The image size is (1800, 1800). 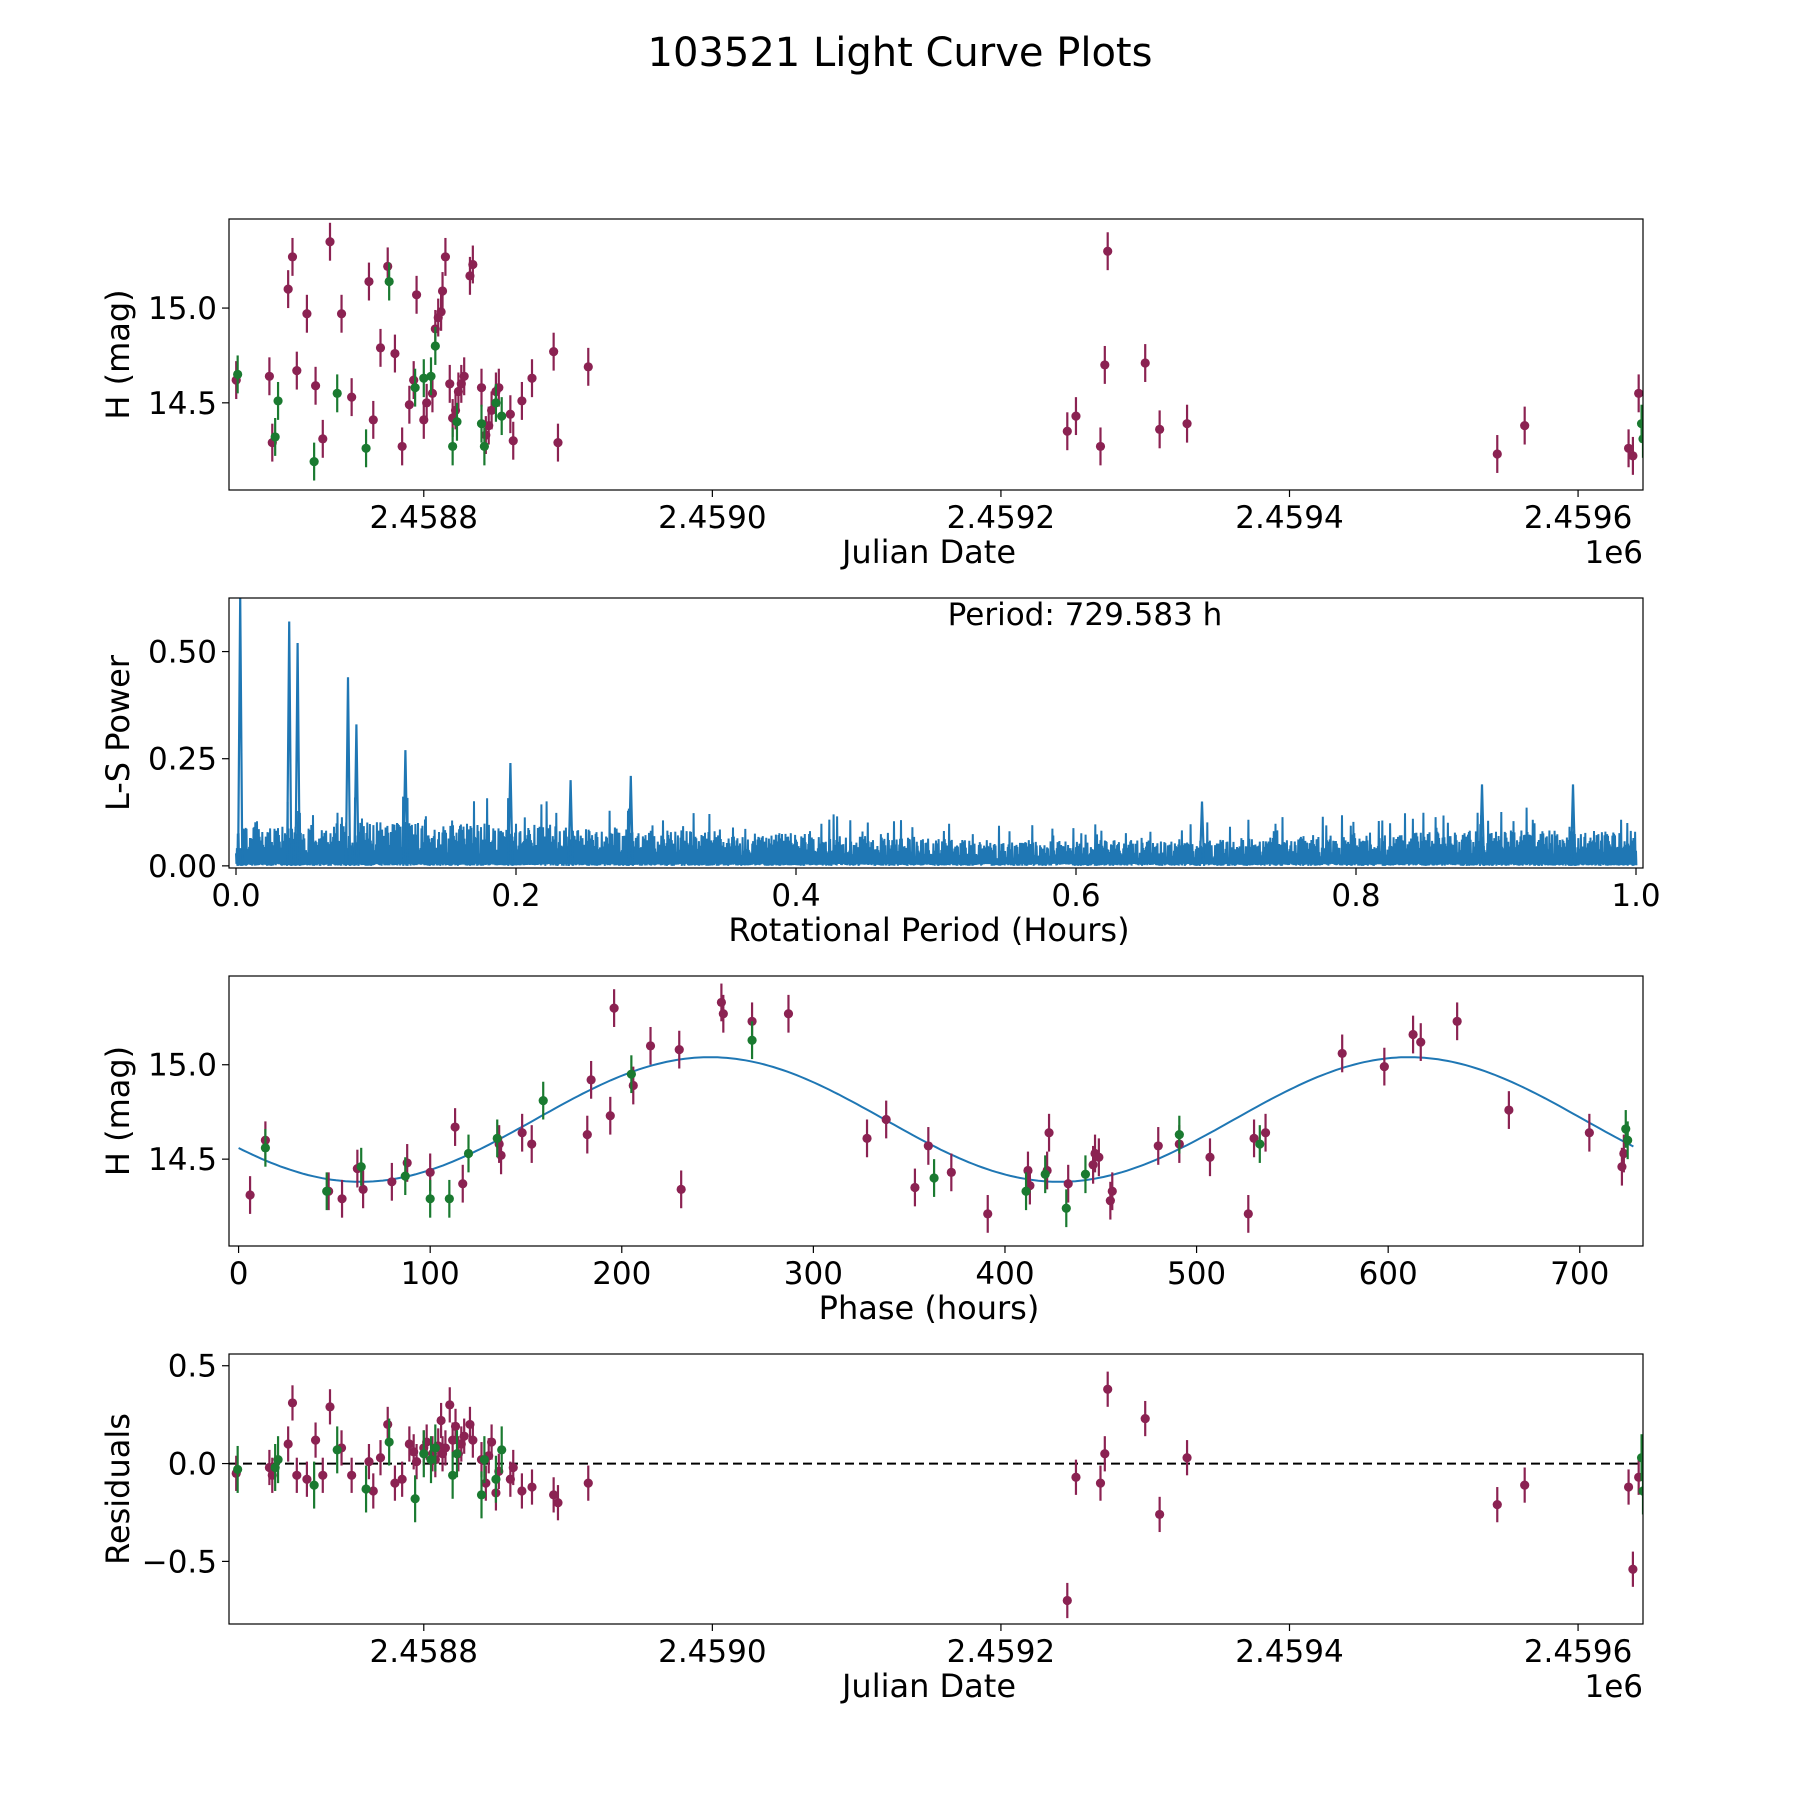 What do you see at coordinates (182, 867) in the screenshot?
I see `y-tick-label: 0.00` at bounding box center [182, 867].